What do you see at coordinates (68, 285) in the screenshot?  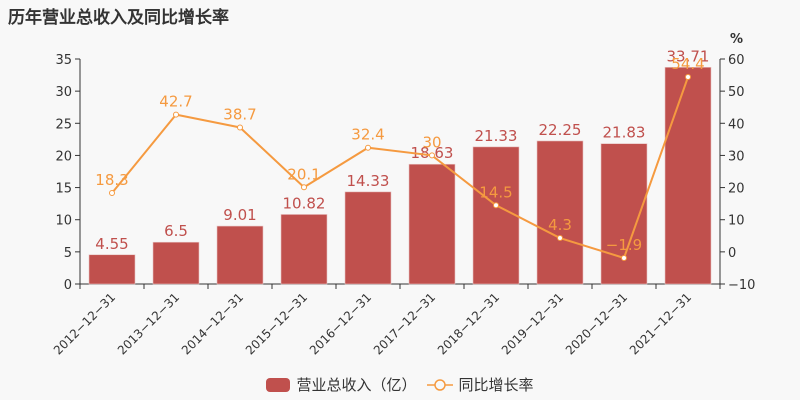 I see `left-axis-tick-label: 0` at bounding box center [68, 285].